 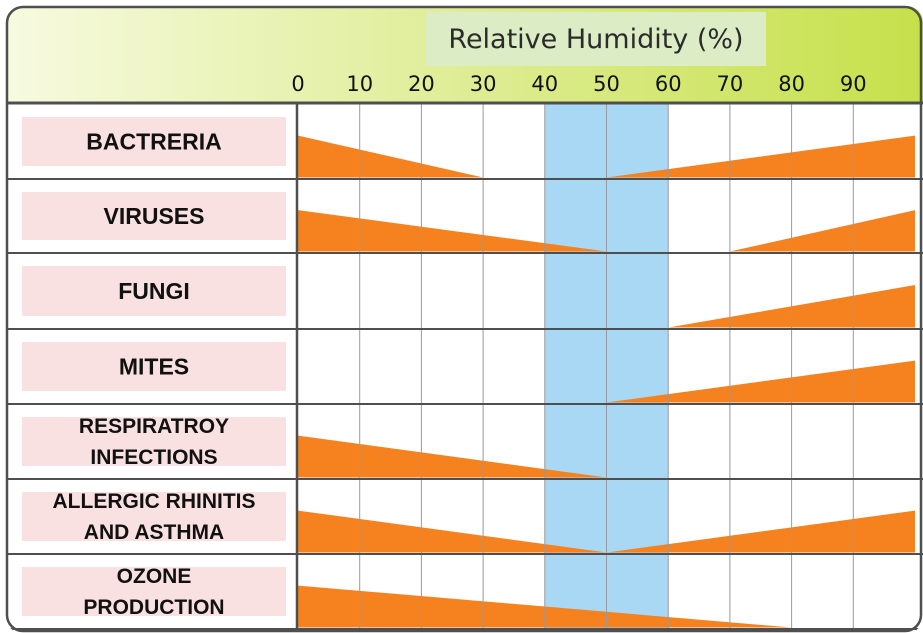 I want to click on chart-title: Relative Humidity (%), so click(x=595, y=39).